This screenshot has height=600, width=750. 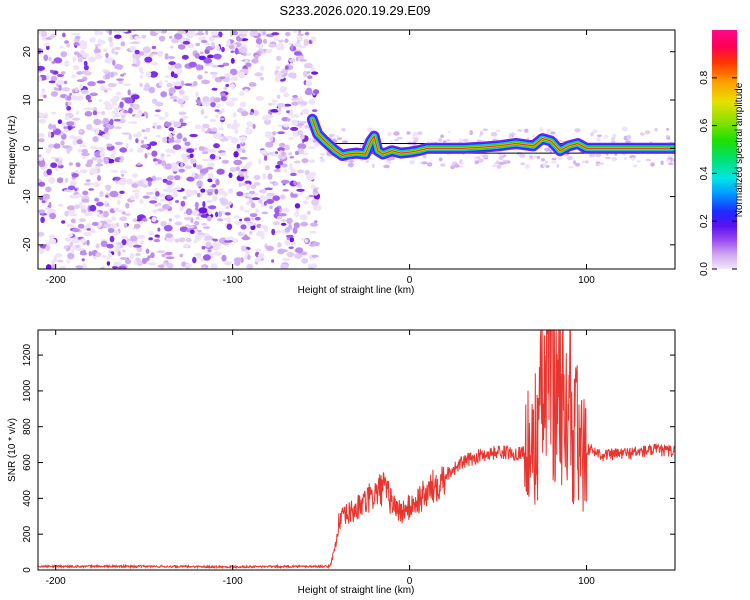 I want to click on colorbar-tick-label: 0.6, so click(x=704, y=125).